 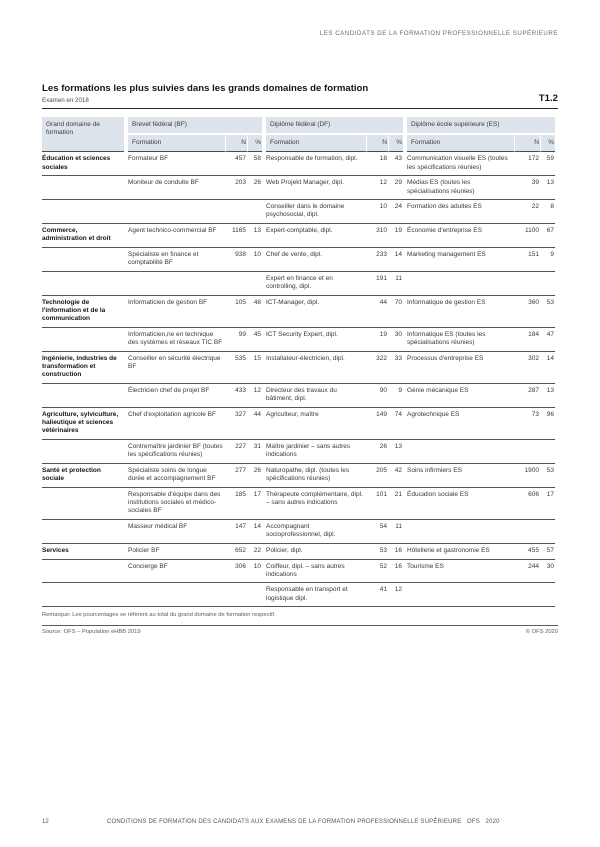 I want to click on cell-bf-n: 652, so click(x=236, y=552).